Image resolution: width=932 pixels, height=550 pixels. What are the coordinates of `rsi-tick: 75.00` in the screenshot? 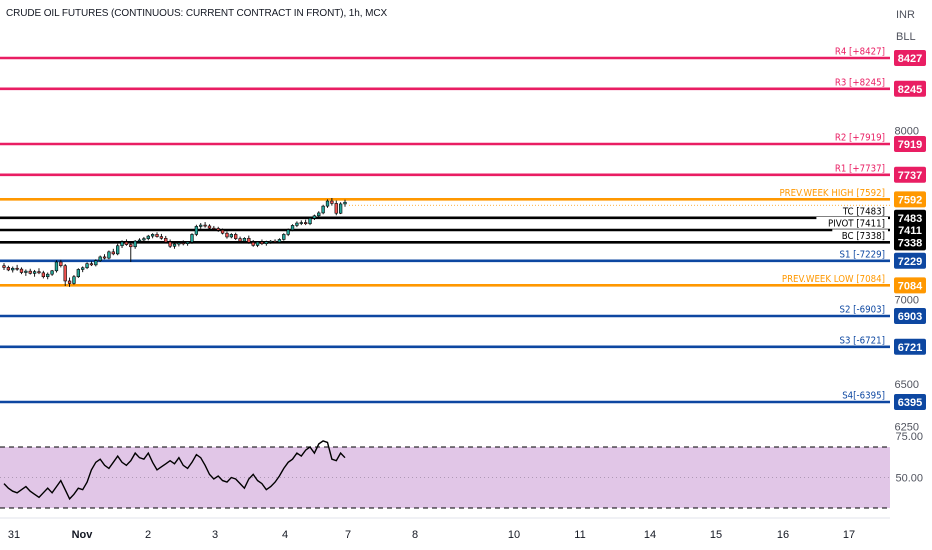 It's located at (909, 437).